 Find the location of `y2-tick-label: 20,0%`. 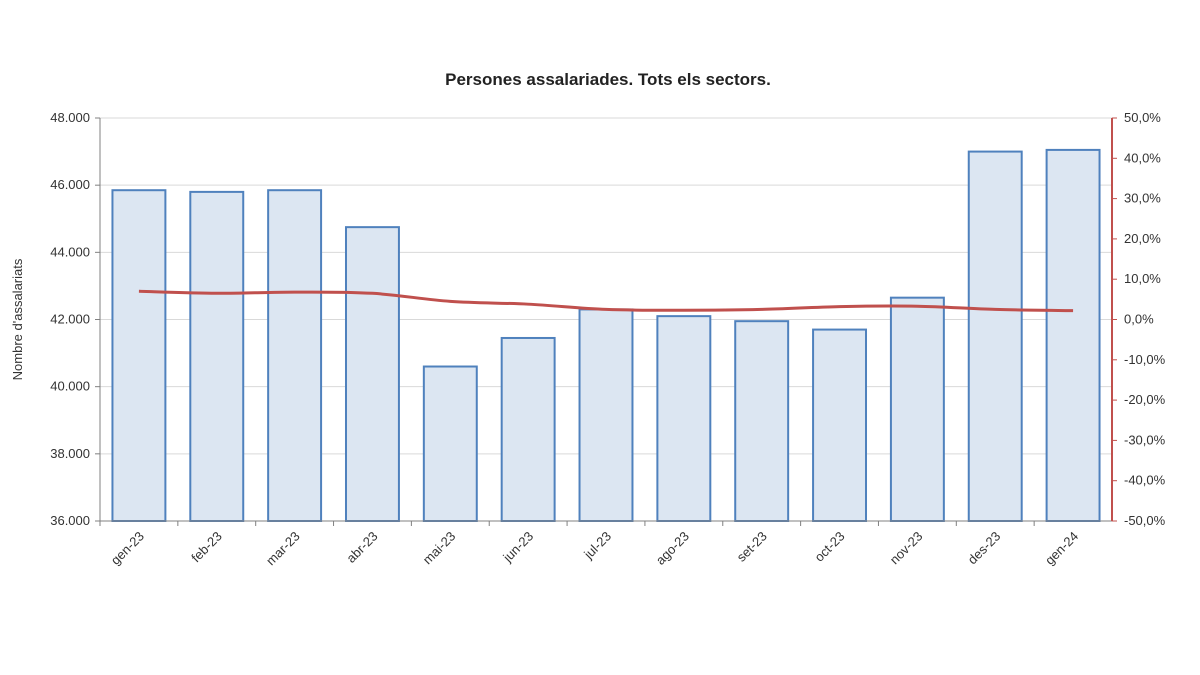

y2-tick-label: 20,0% is located at coordinates (1142, 238).